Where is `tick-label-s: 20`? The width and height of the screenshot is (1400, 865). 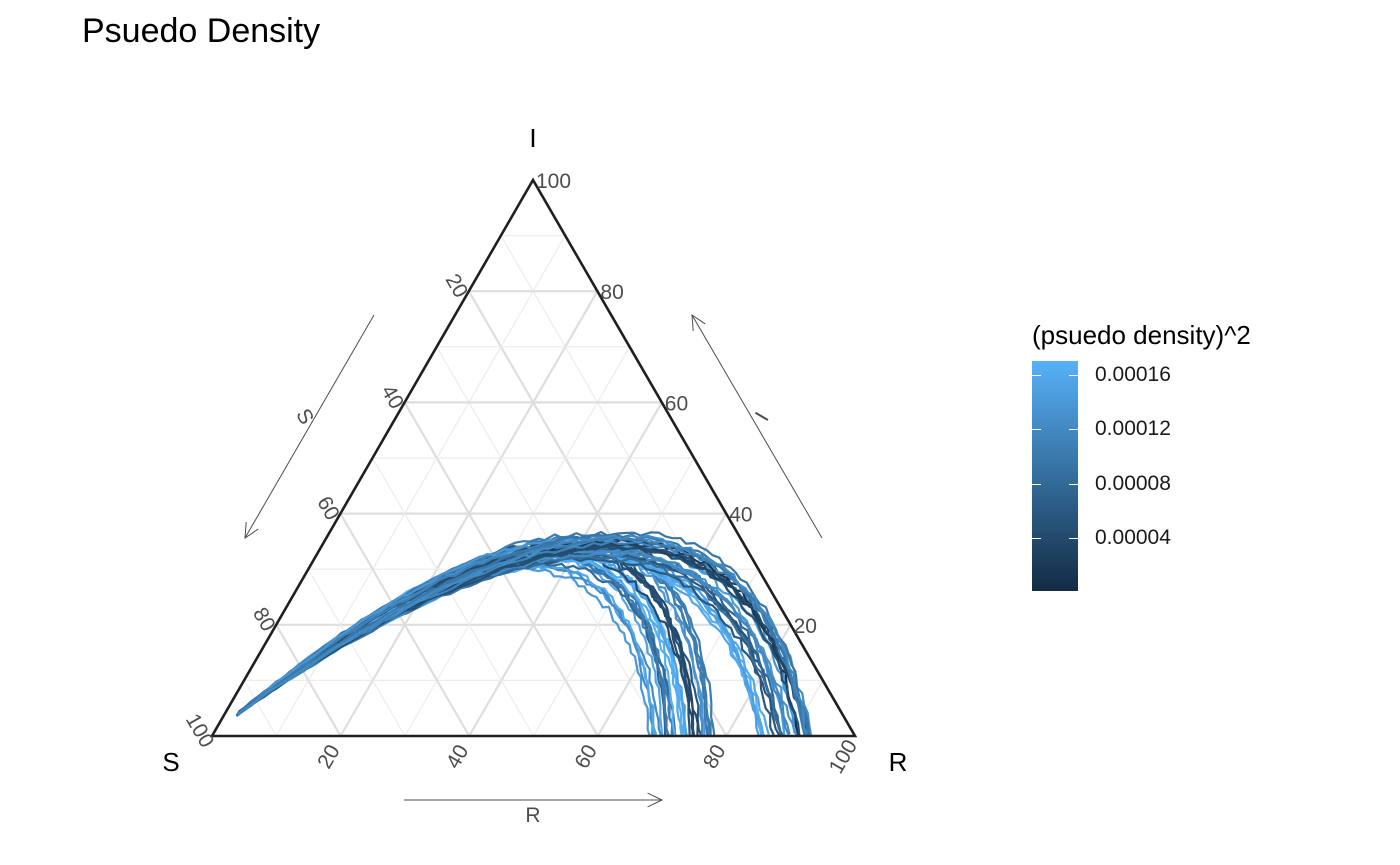
tick-label-s: 20 is located at coordinates (457, 286).